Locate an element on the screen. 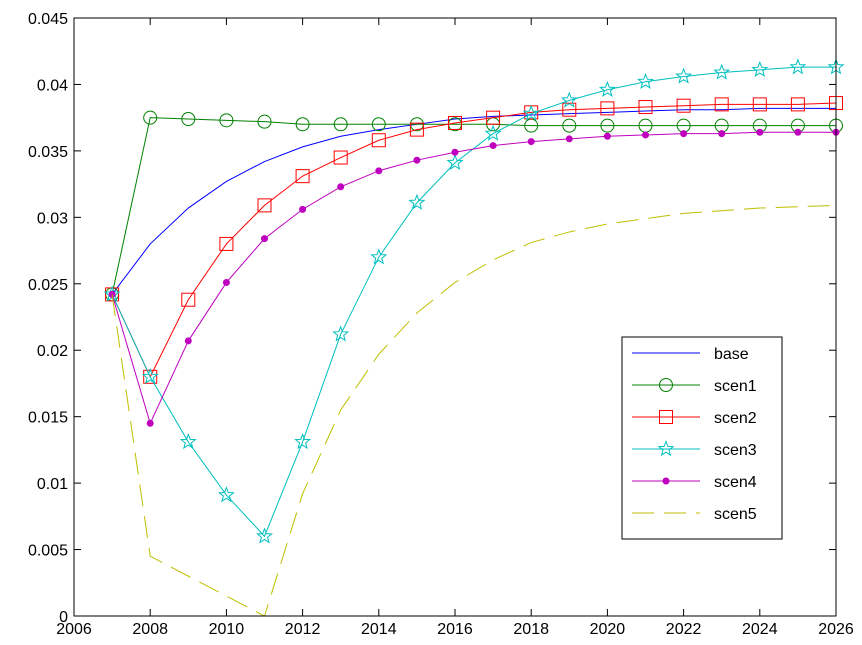  y-tick-label: 0.02 is located at coordinates (52, 351).